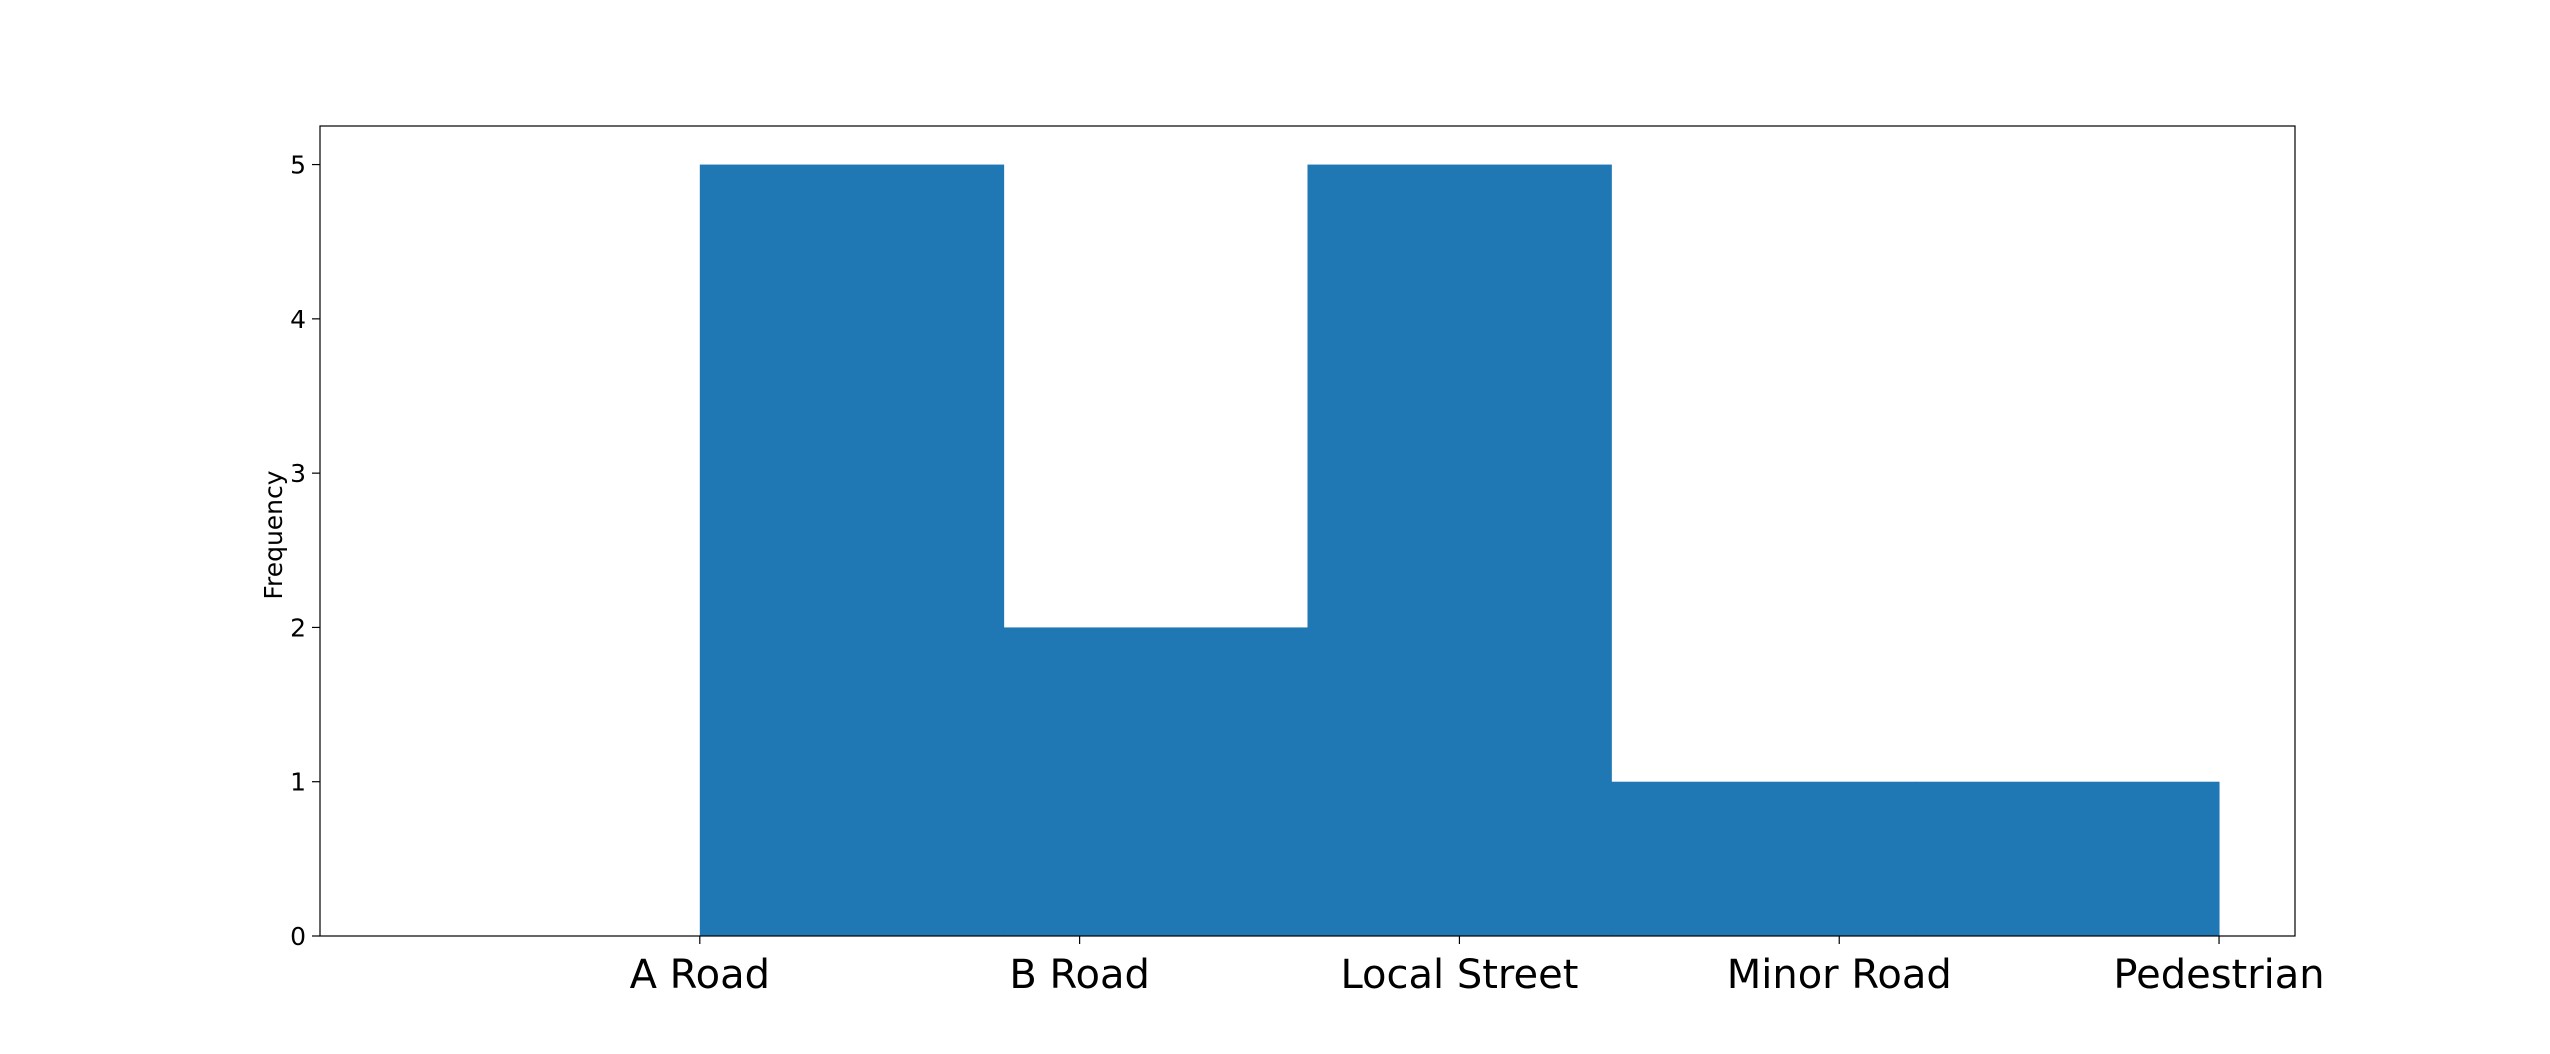  What do you see at coordinates (1079, 975) in the screenshot?
I see `x-tick-label-1: B Road` at bounding box center [1079, 975].